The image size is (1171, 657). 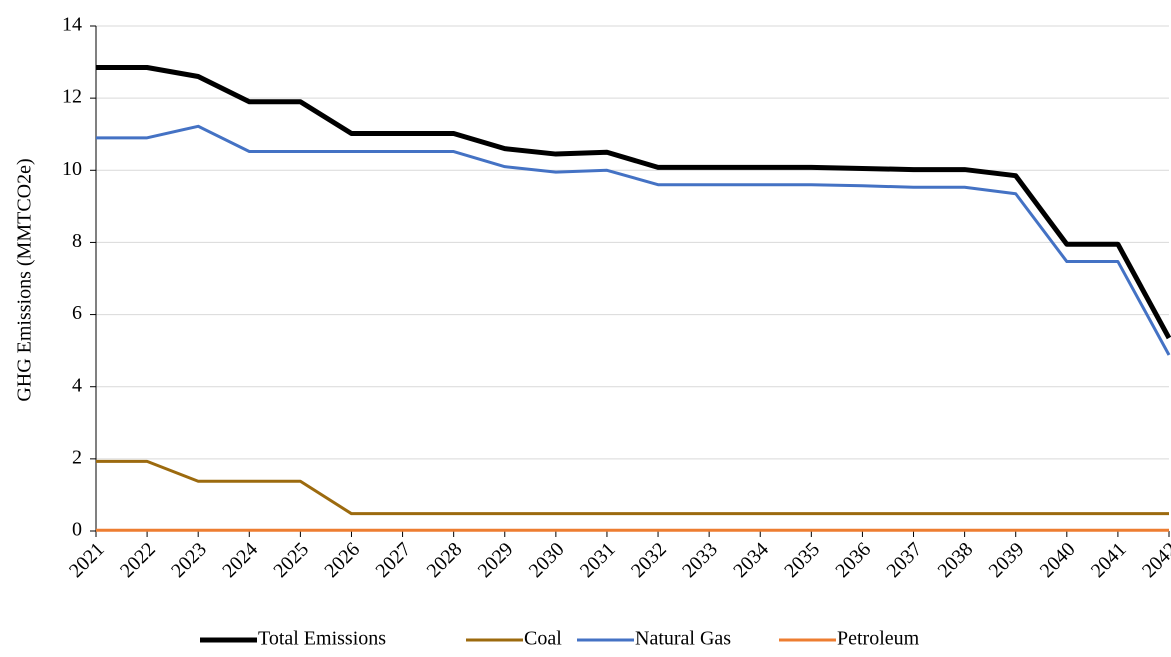 I want to click on legend-label: Natural Gas, so click(x=683, y=639).